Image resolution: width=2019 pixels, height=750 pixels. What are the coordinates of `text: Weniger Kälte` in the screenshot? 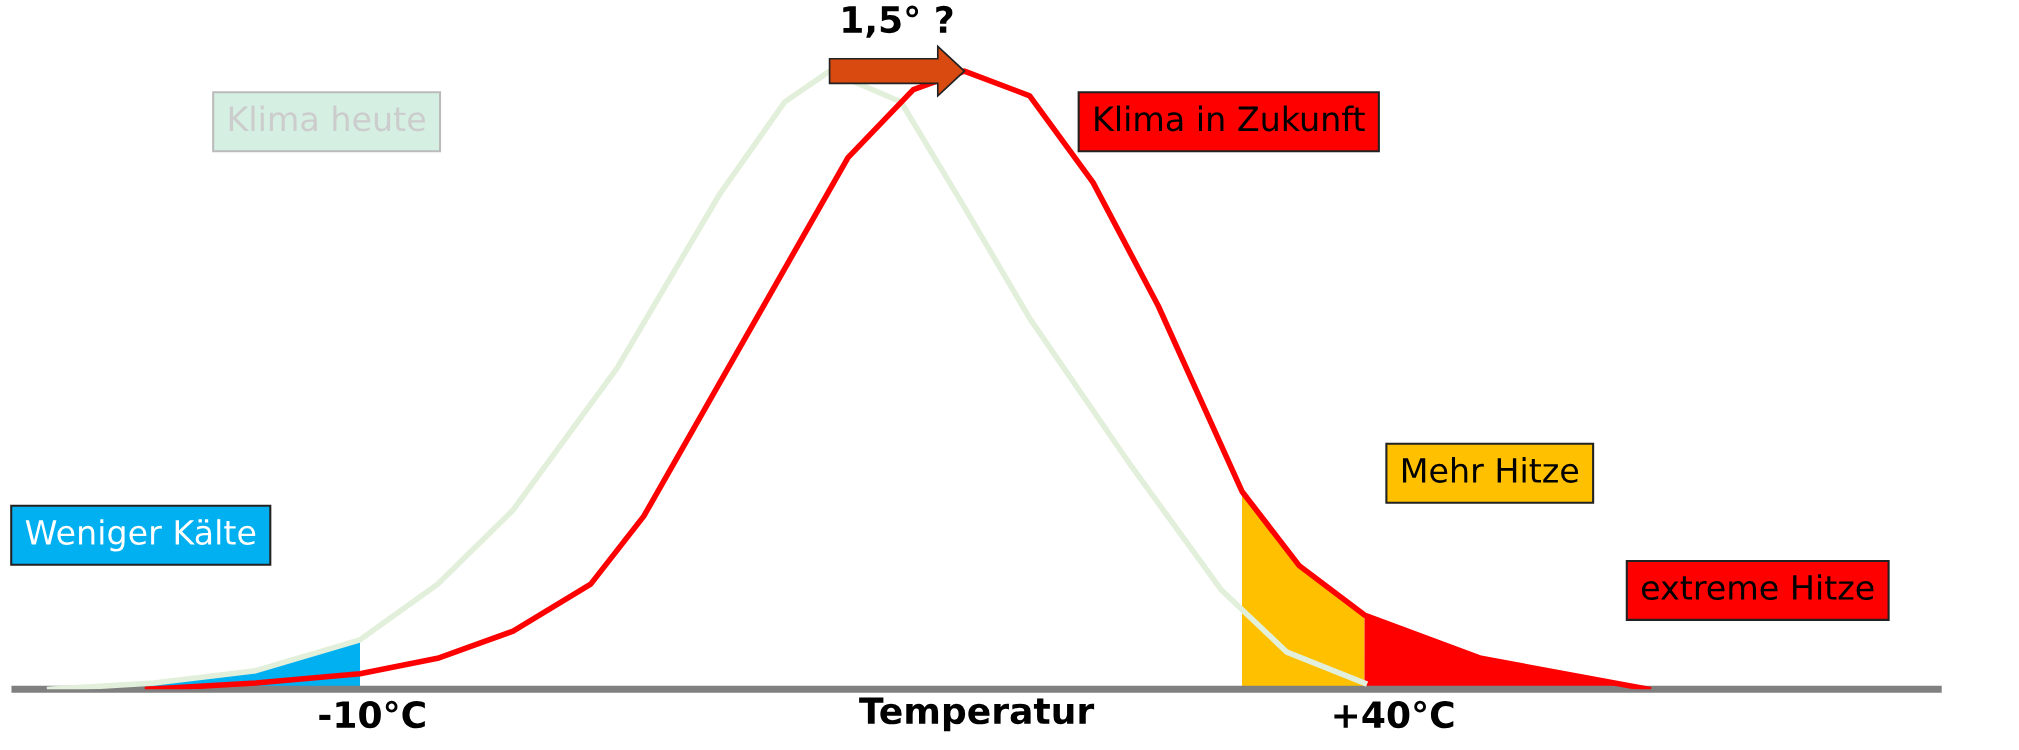 It's located at (140, 535).